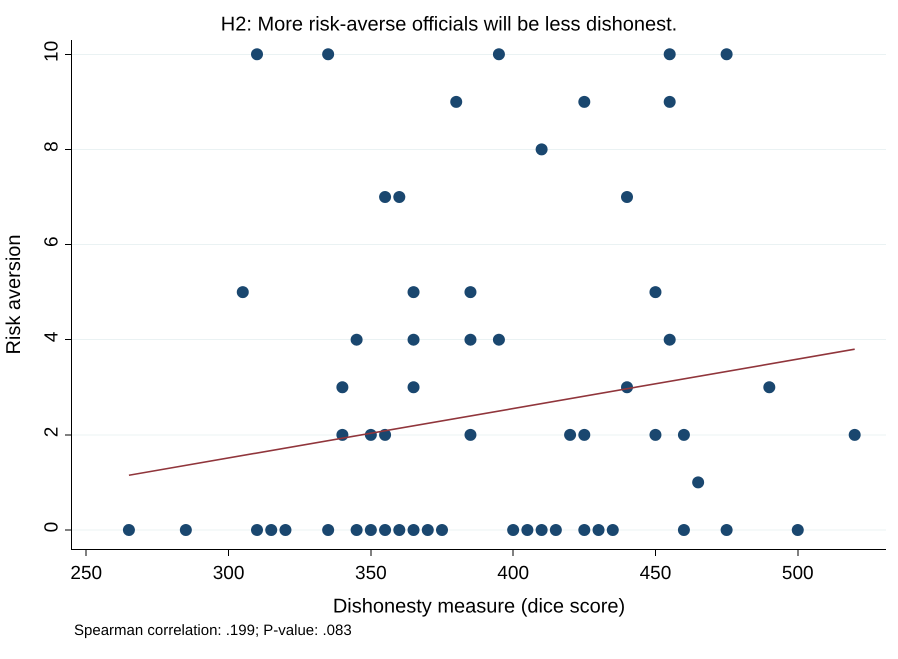  What do you see at coordinates (798, 573) in the screenshot?
I see `x-tick-label: 500` at bounding box center [798, 573].